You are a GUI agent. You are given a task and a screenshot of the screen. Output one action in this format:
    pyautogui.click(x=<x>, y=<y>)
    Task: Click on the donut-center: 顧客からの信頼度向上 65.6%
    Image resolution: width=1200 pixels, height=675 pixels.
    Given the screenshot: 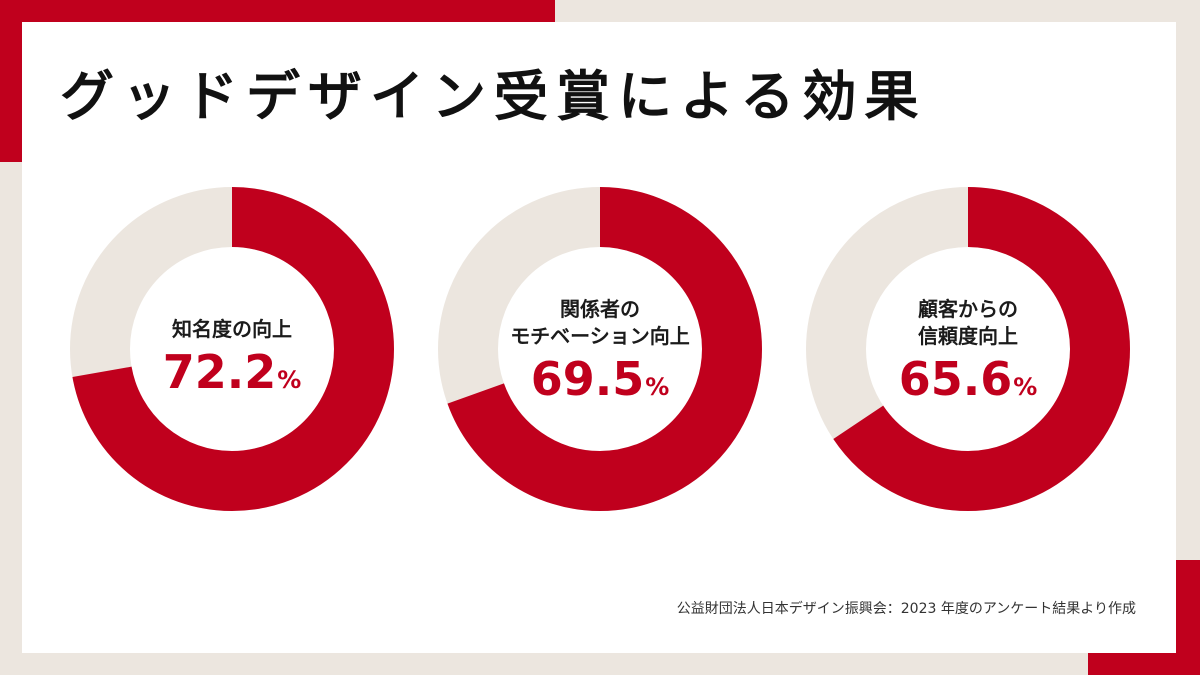 What is the action you would take?
    pyautogui.click(x=968, y=349)
    